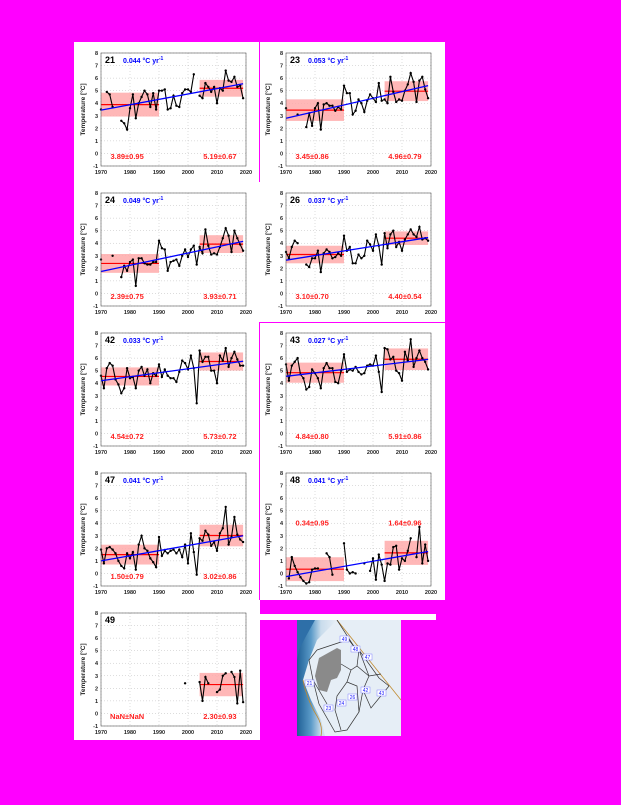  I want to click on early-period-mean-label: 3.89±0.95, so click(126, 156).